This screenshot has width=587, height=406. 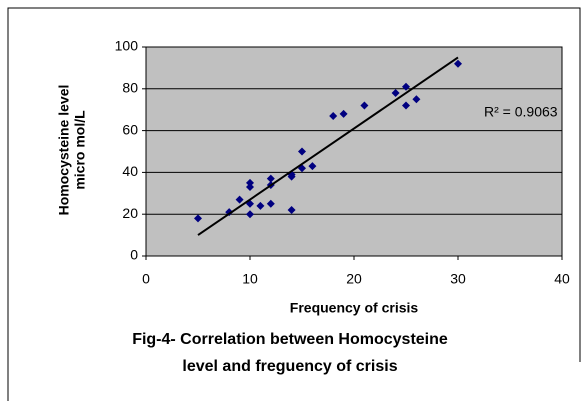 I want to click on y-axis-label: Homocysteine level micro mol/L, so click(x=72, y=150).